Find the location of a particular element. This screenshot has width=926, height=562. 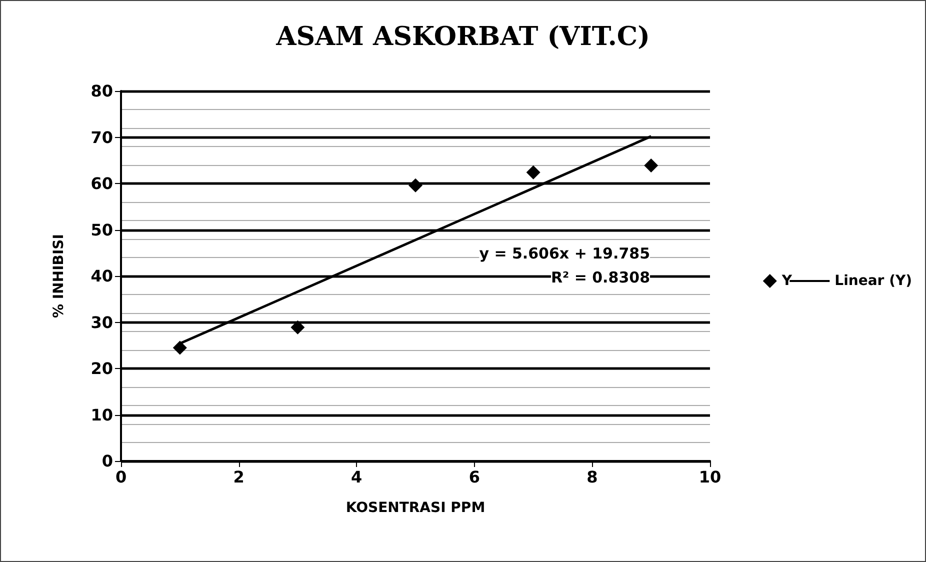

x-tick-label: 2 is located at coordinates (238, 477).